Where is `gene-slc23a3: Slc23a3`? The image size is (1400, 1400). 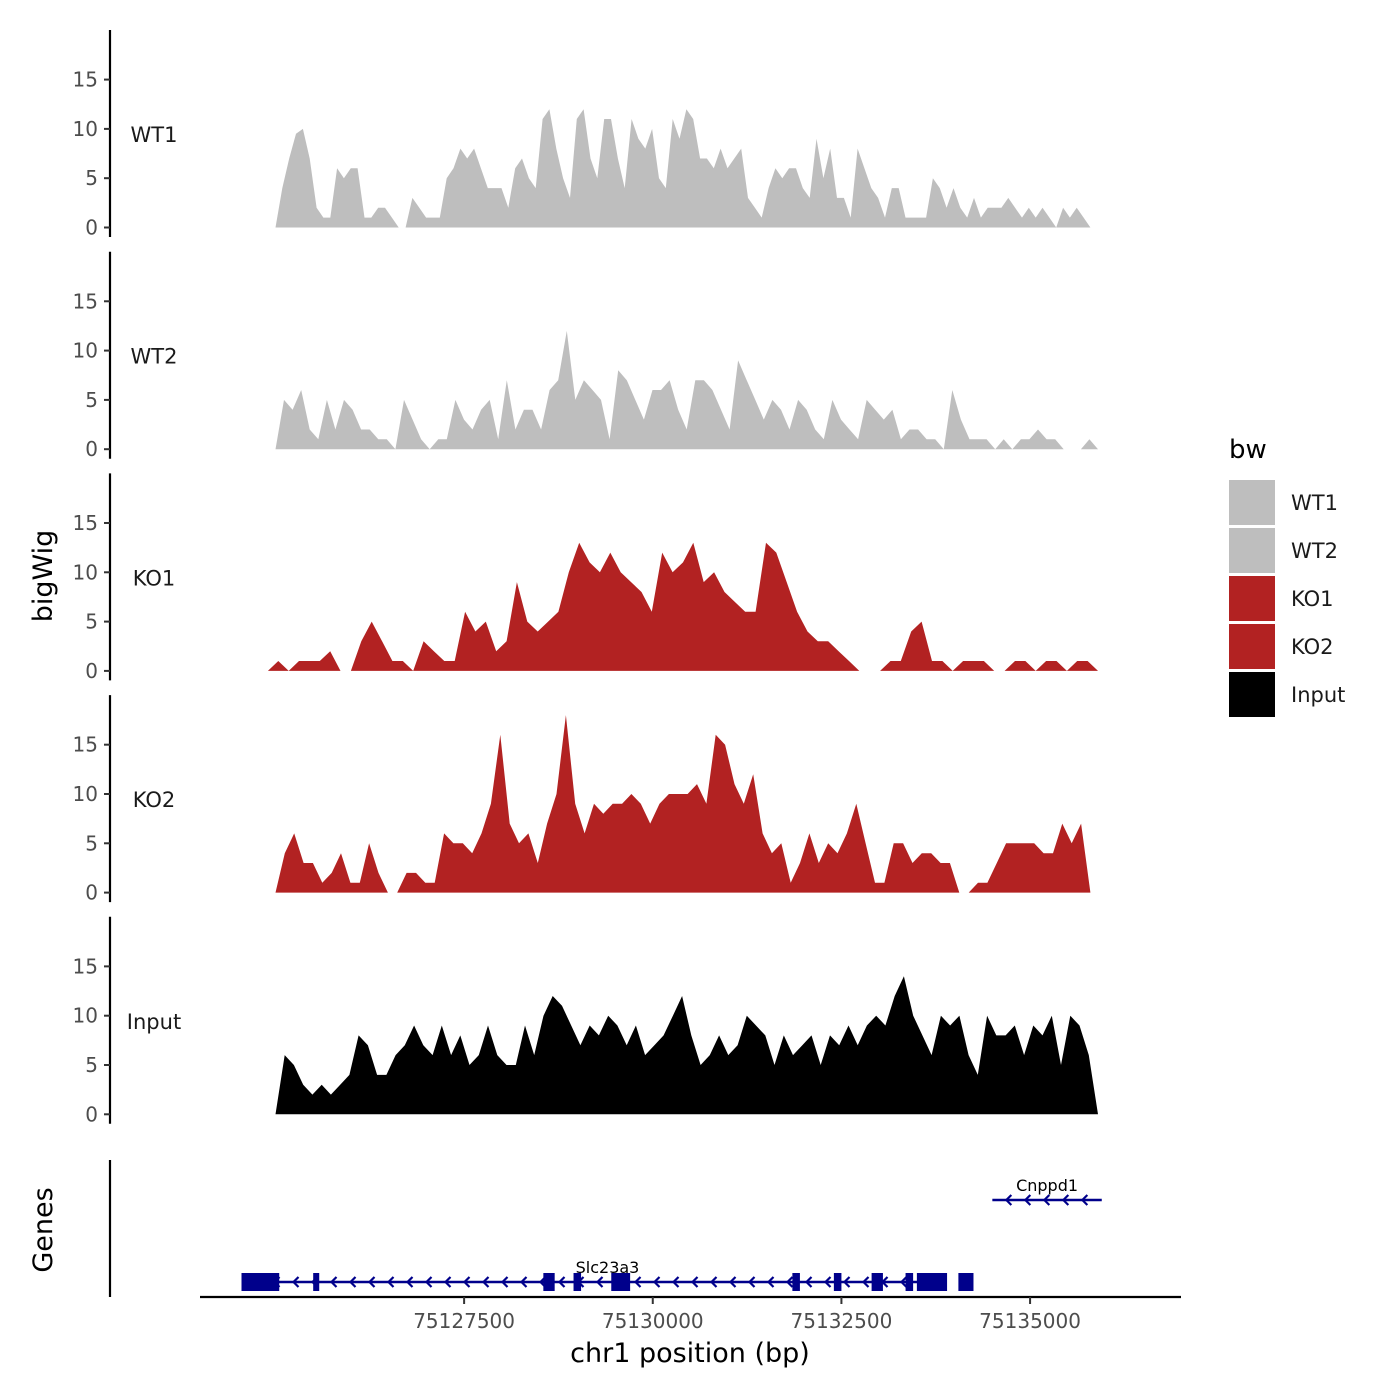
gene-slc23a3: Slc23a3 is located at coordinates (607, 1274).